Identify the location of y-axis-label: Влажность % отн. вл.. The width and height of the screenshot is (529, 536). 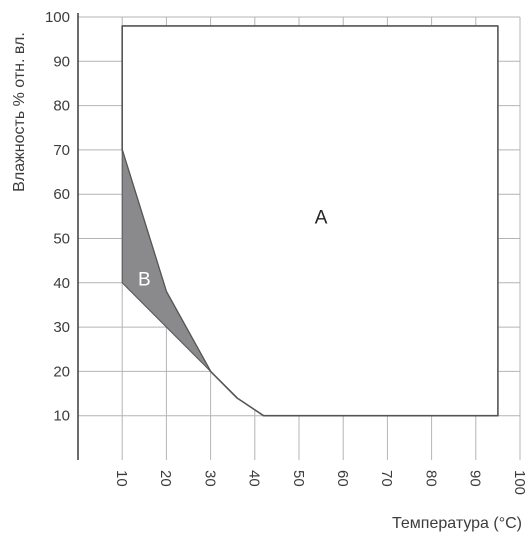
(19, 112).